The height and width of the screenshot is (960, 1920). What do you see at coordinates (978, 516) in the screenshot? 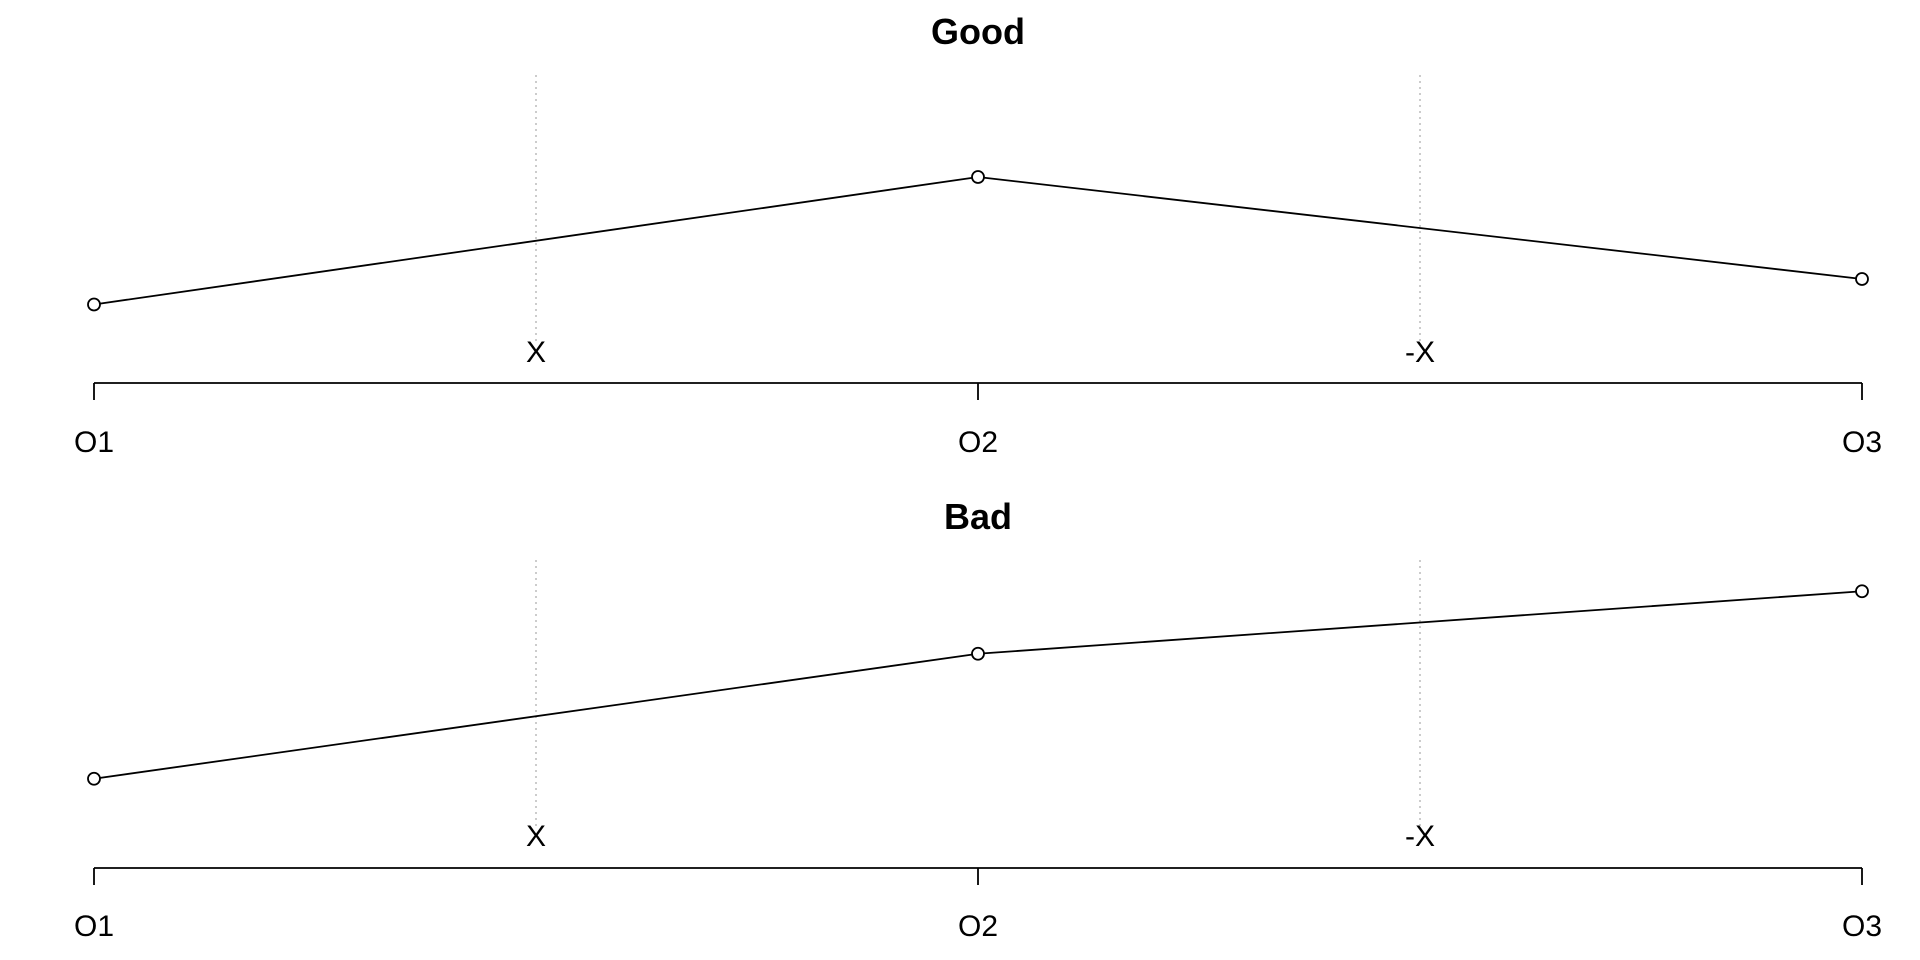
I see `chart-title: Bad` at bounding box center [978, 516].